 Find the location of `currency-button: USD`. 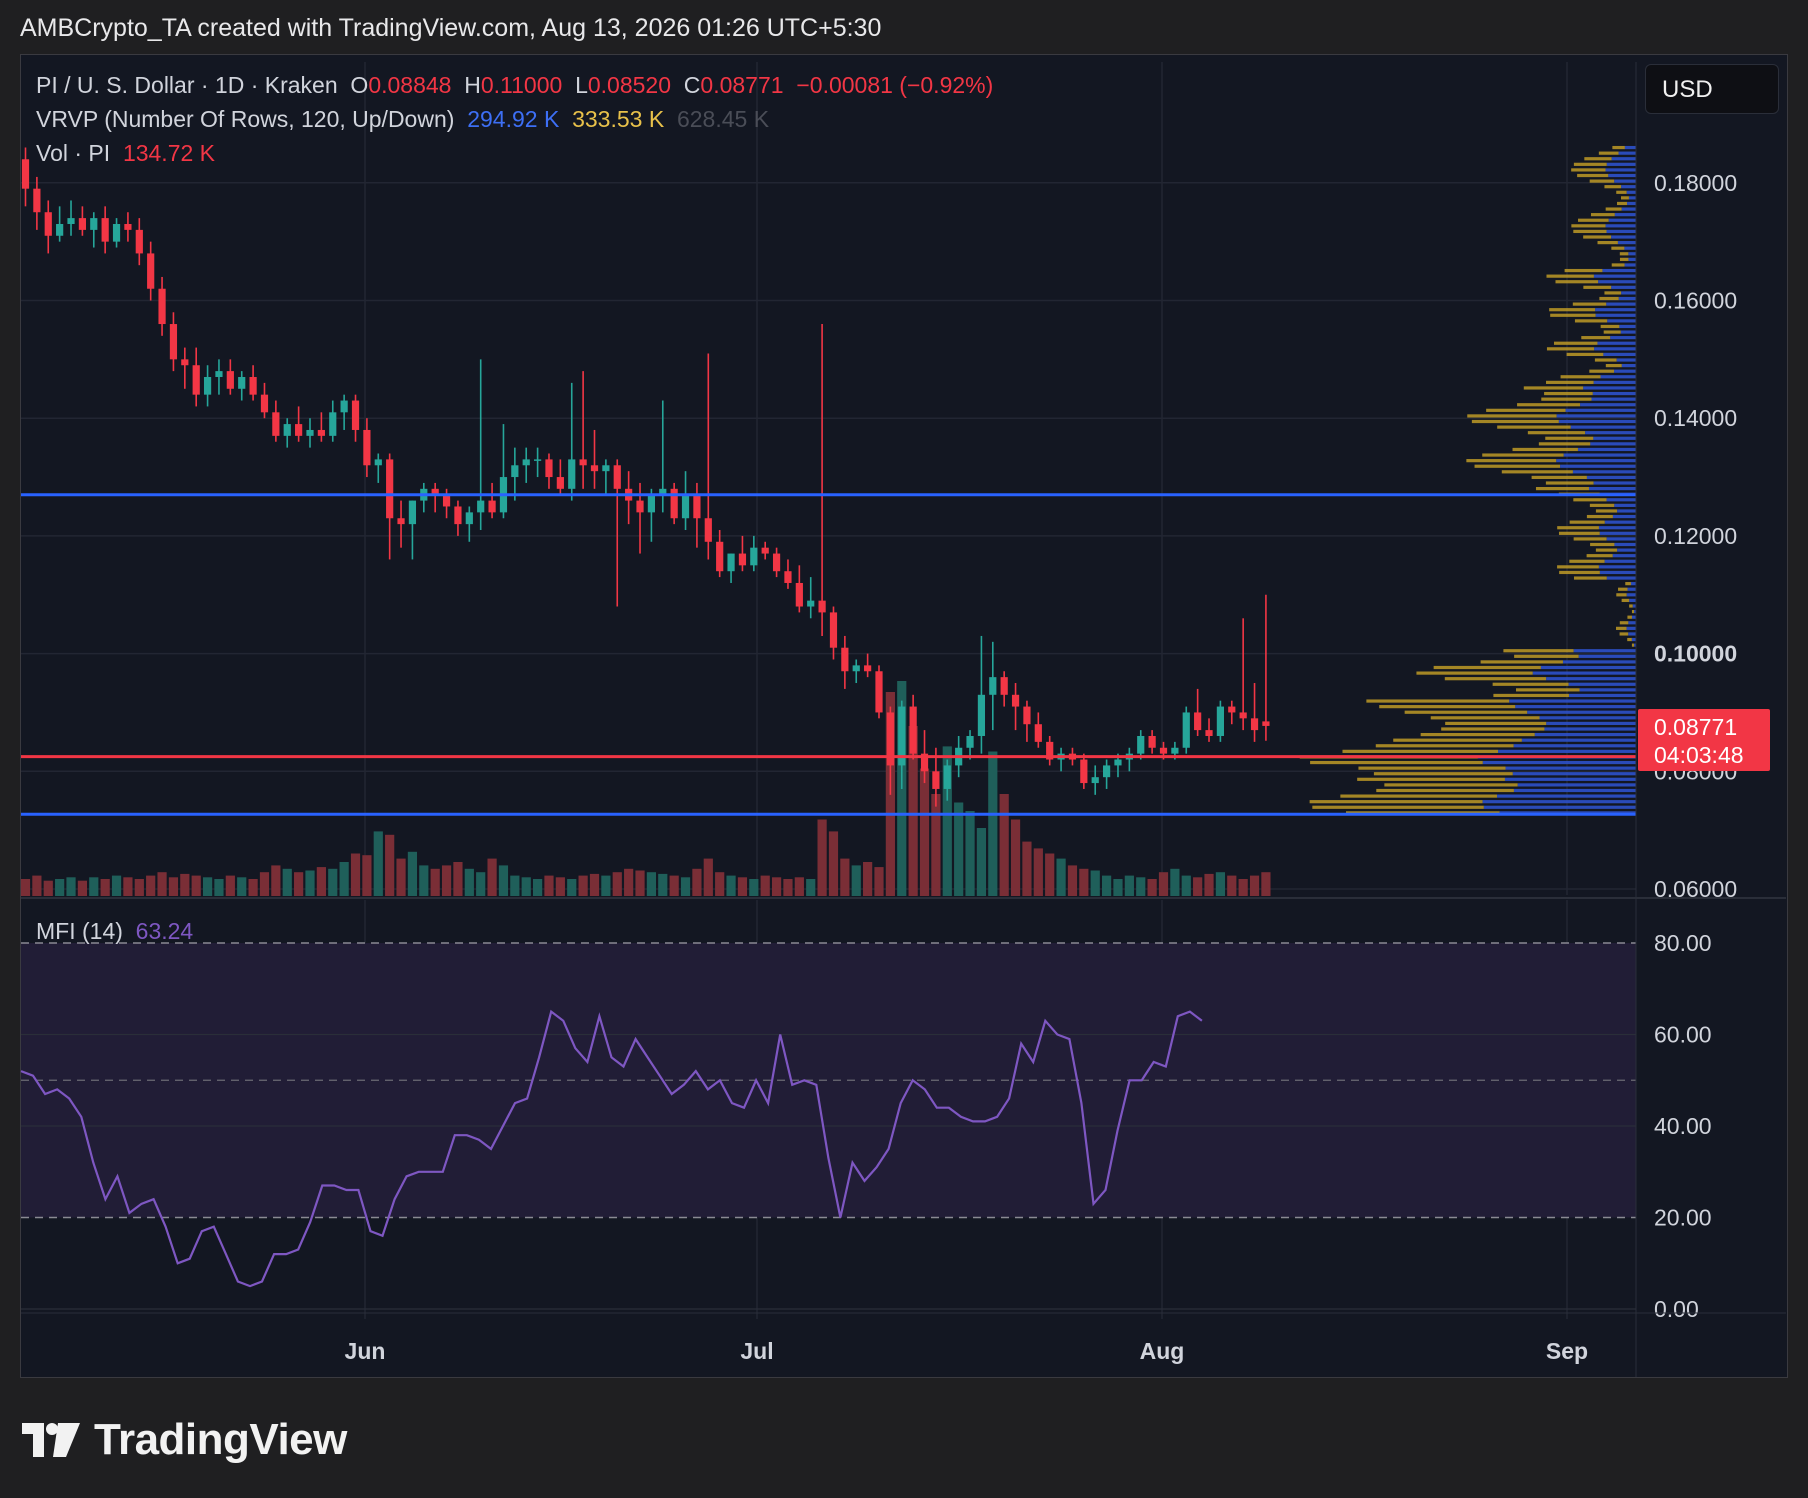

currency-button: USD is located at coordinates (1712, 89).